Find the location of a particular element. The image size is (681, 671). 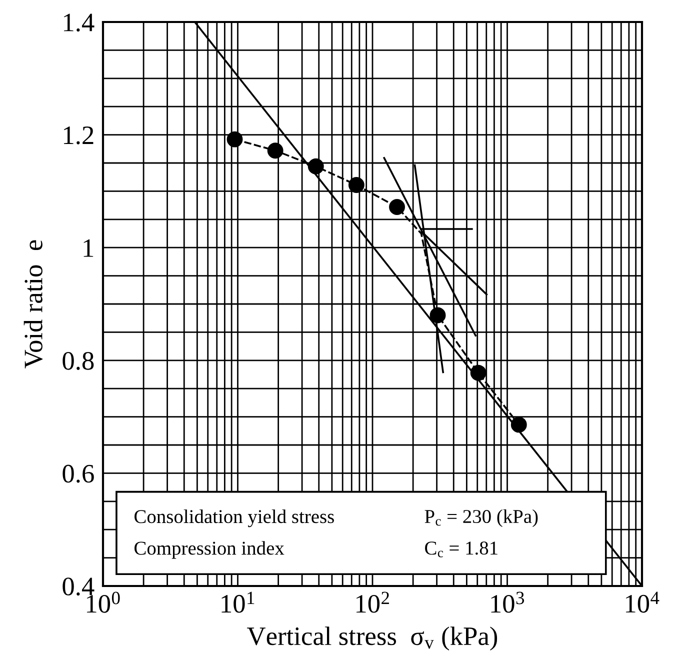

y-tick-label: 0.8 is located at coordinates (78, 361).